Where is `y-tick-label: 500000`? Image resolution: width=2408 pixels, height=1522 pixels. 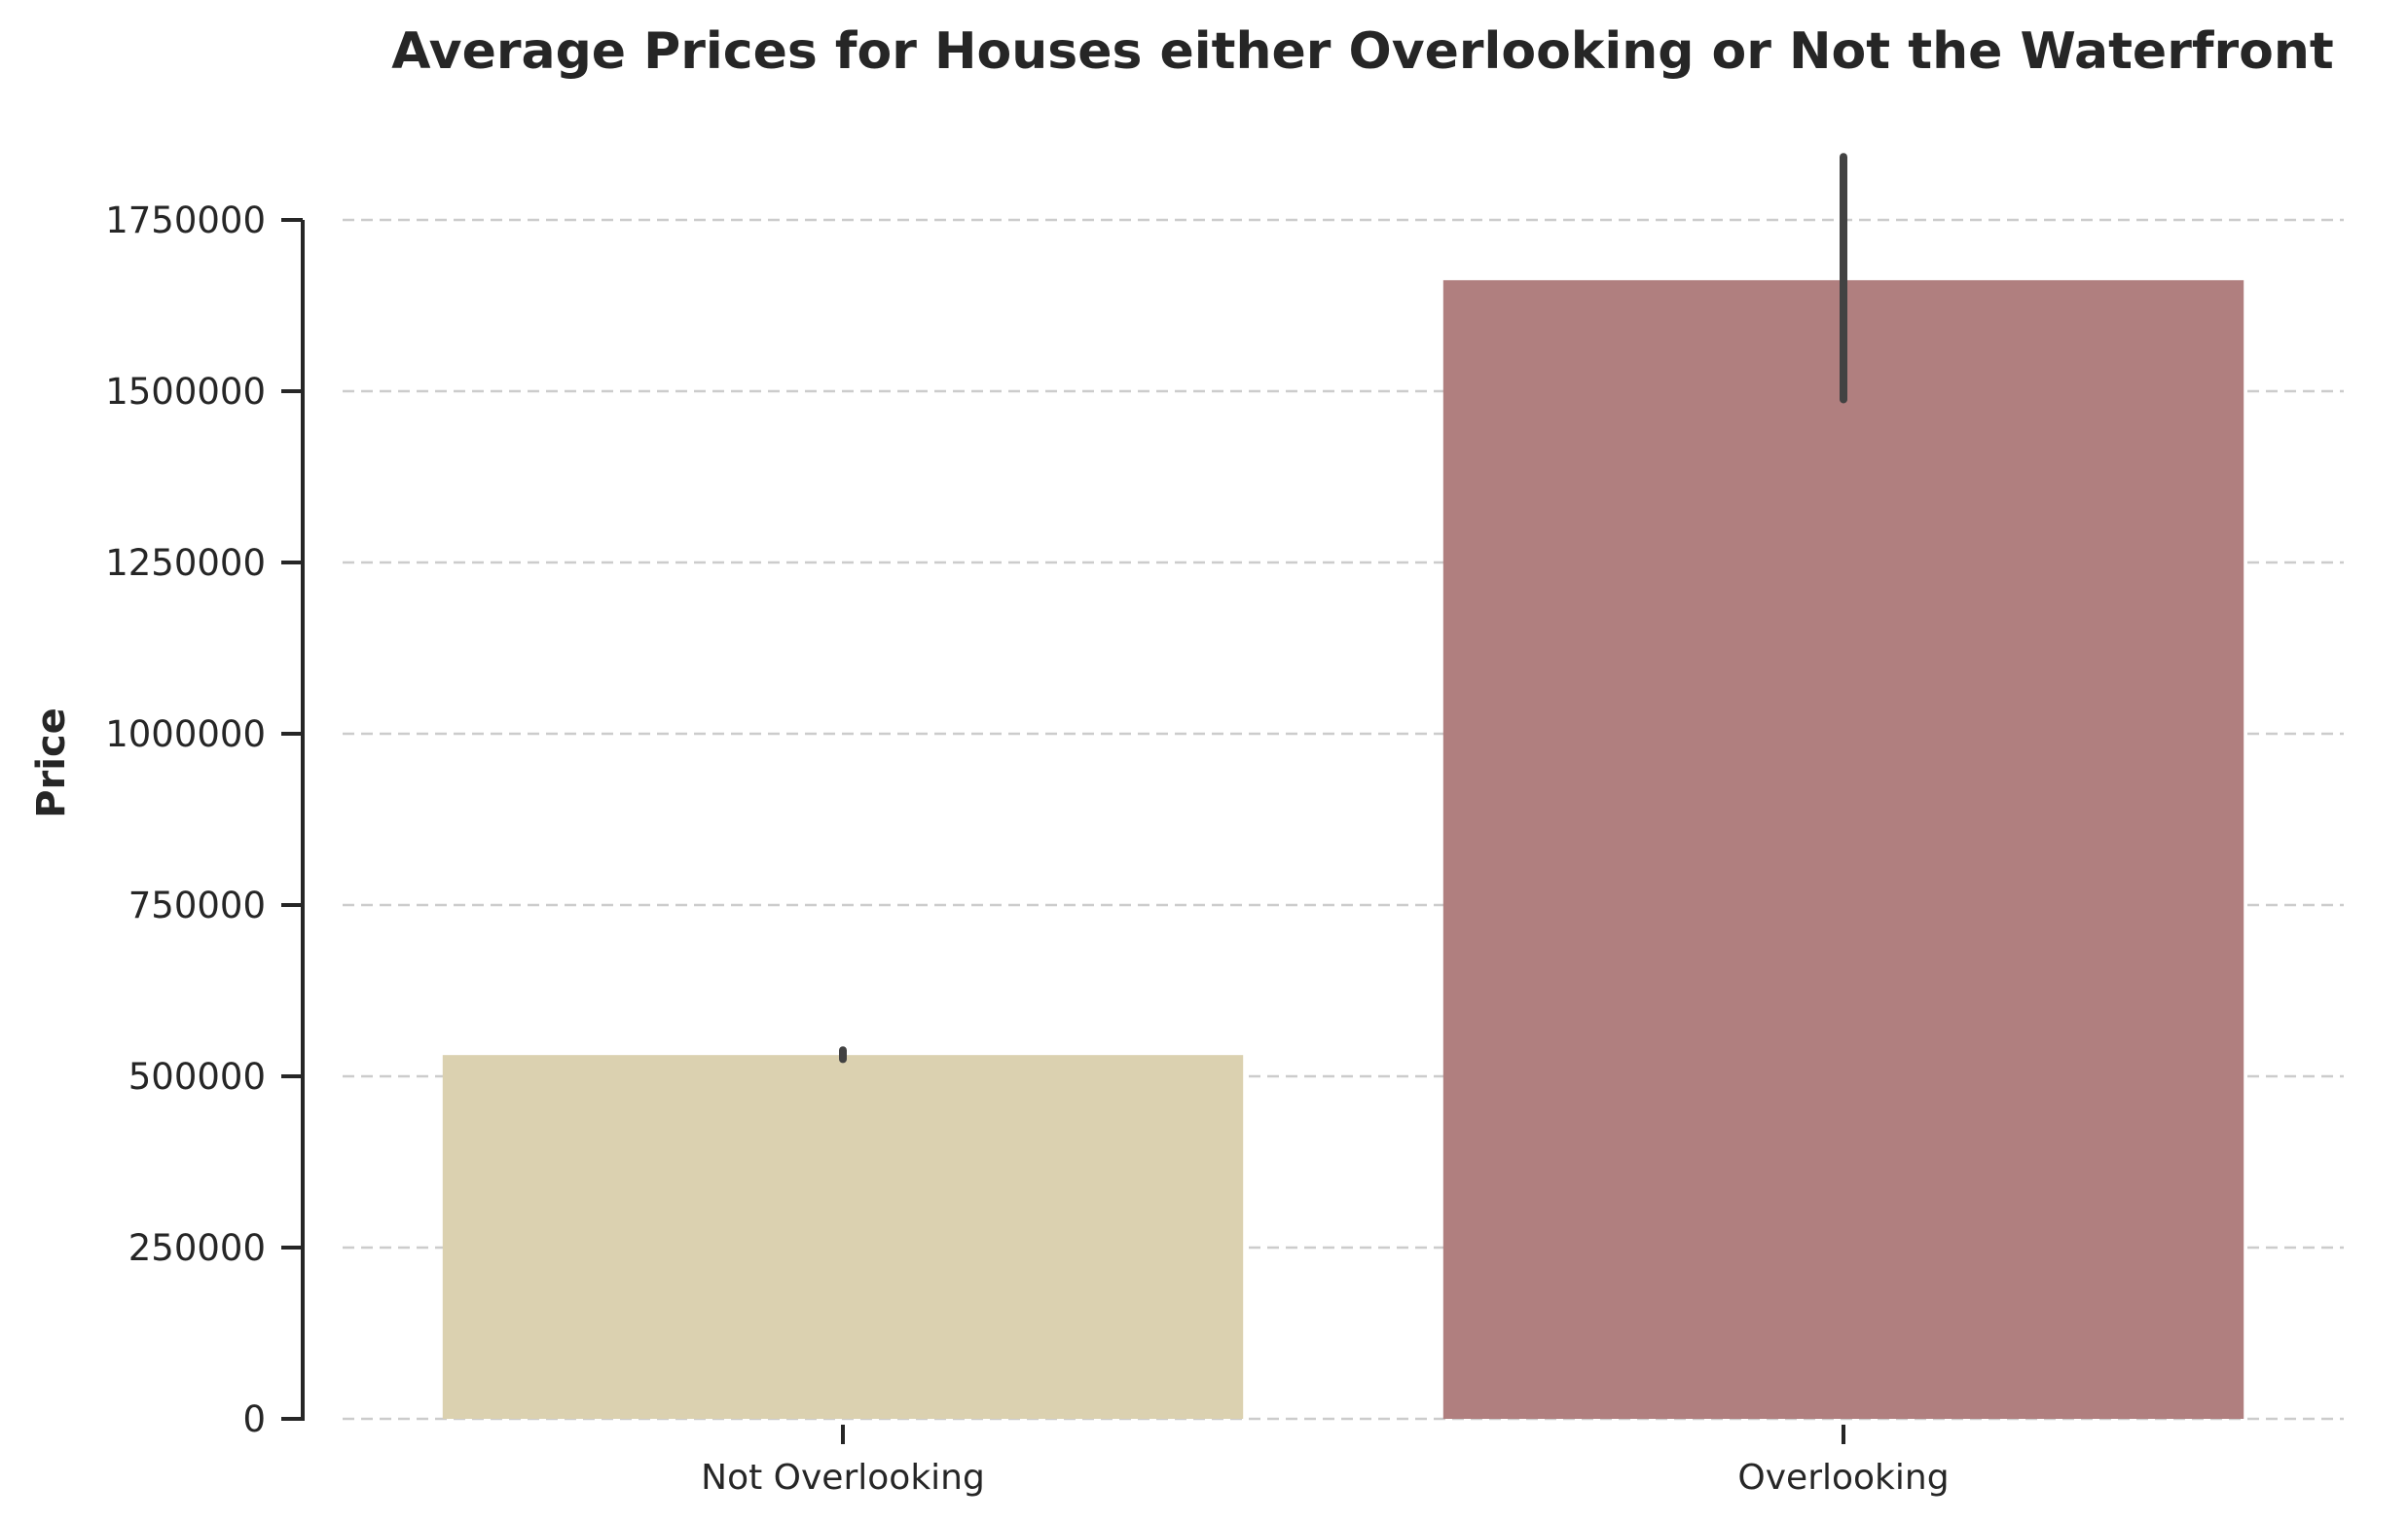 y-tick-label: 500000 is located at coordinates (197, 1077).